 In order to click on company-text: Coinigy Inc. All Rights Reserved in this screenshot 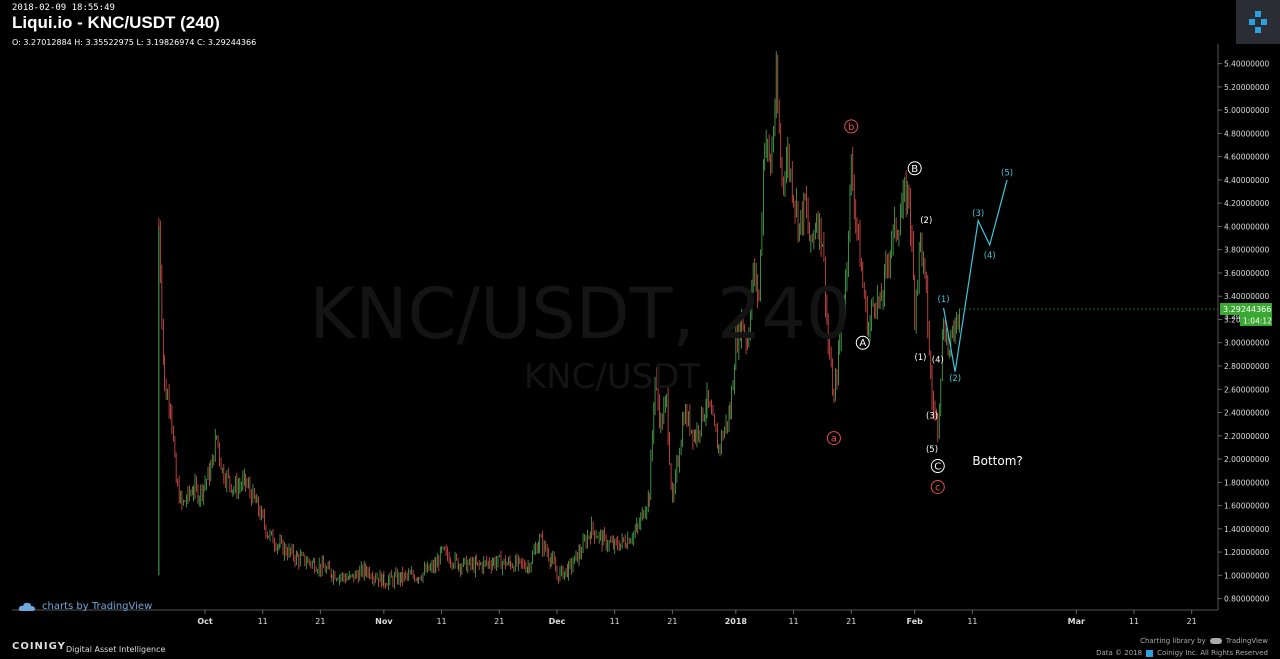, I will do `click(1212, 653)`.